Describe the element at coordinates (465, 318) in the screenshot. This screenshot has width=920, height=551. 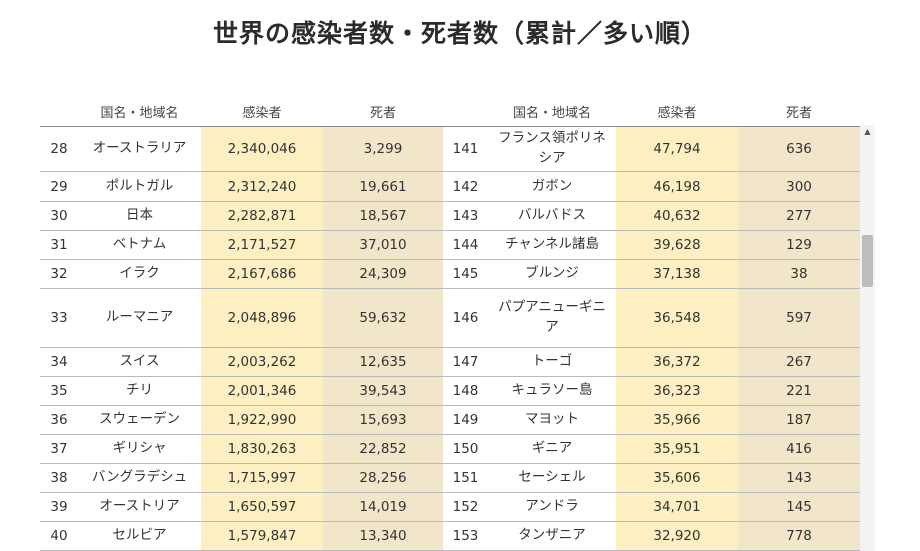
I see `rank-cell: 146` at that location.